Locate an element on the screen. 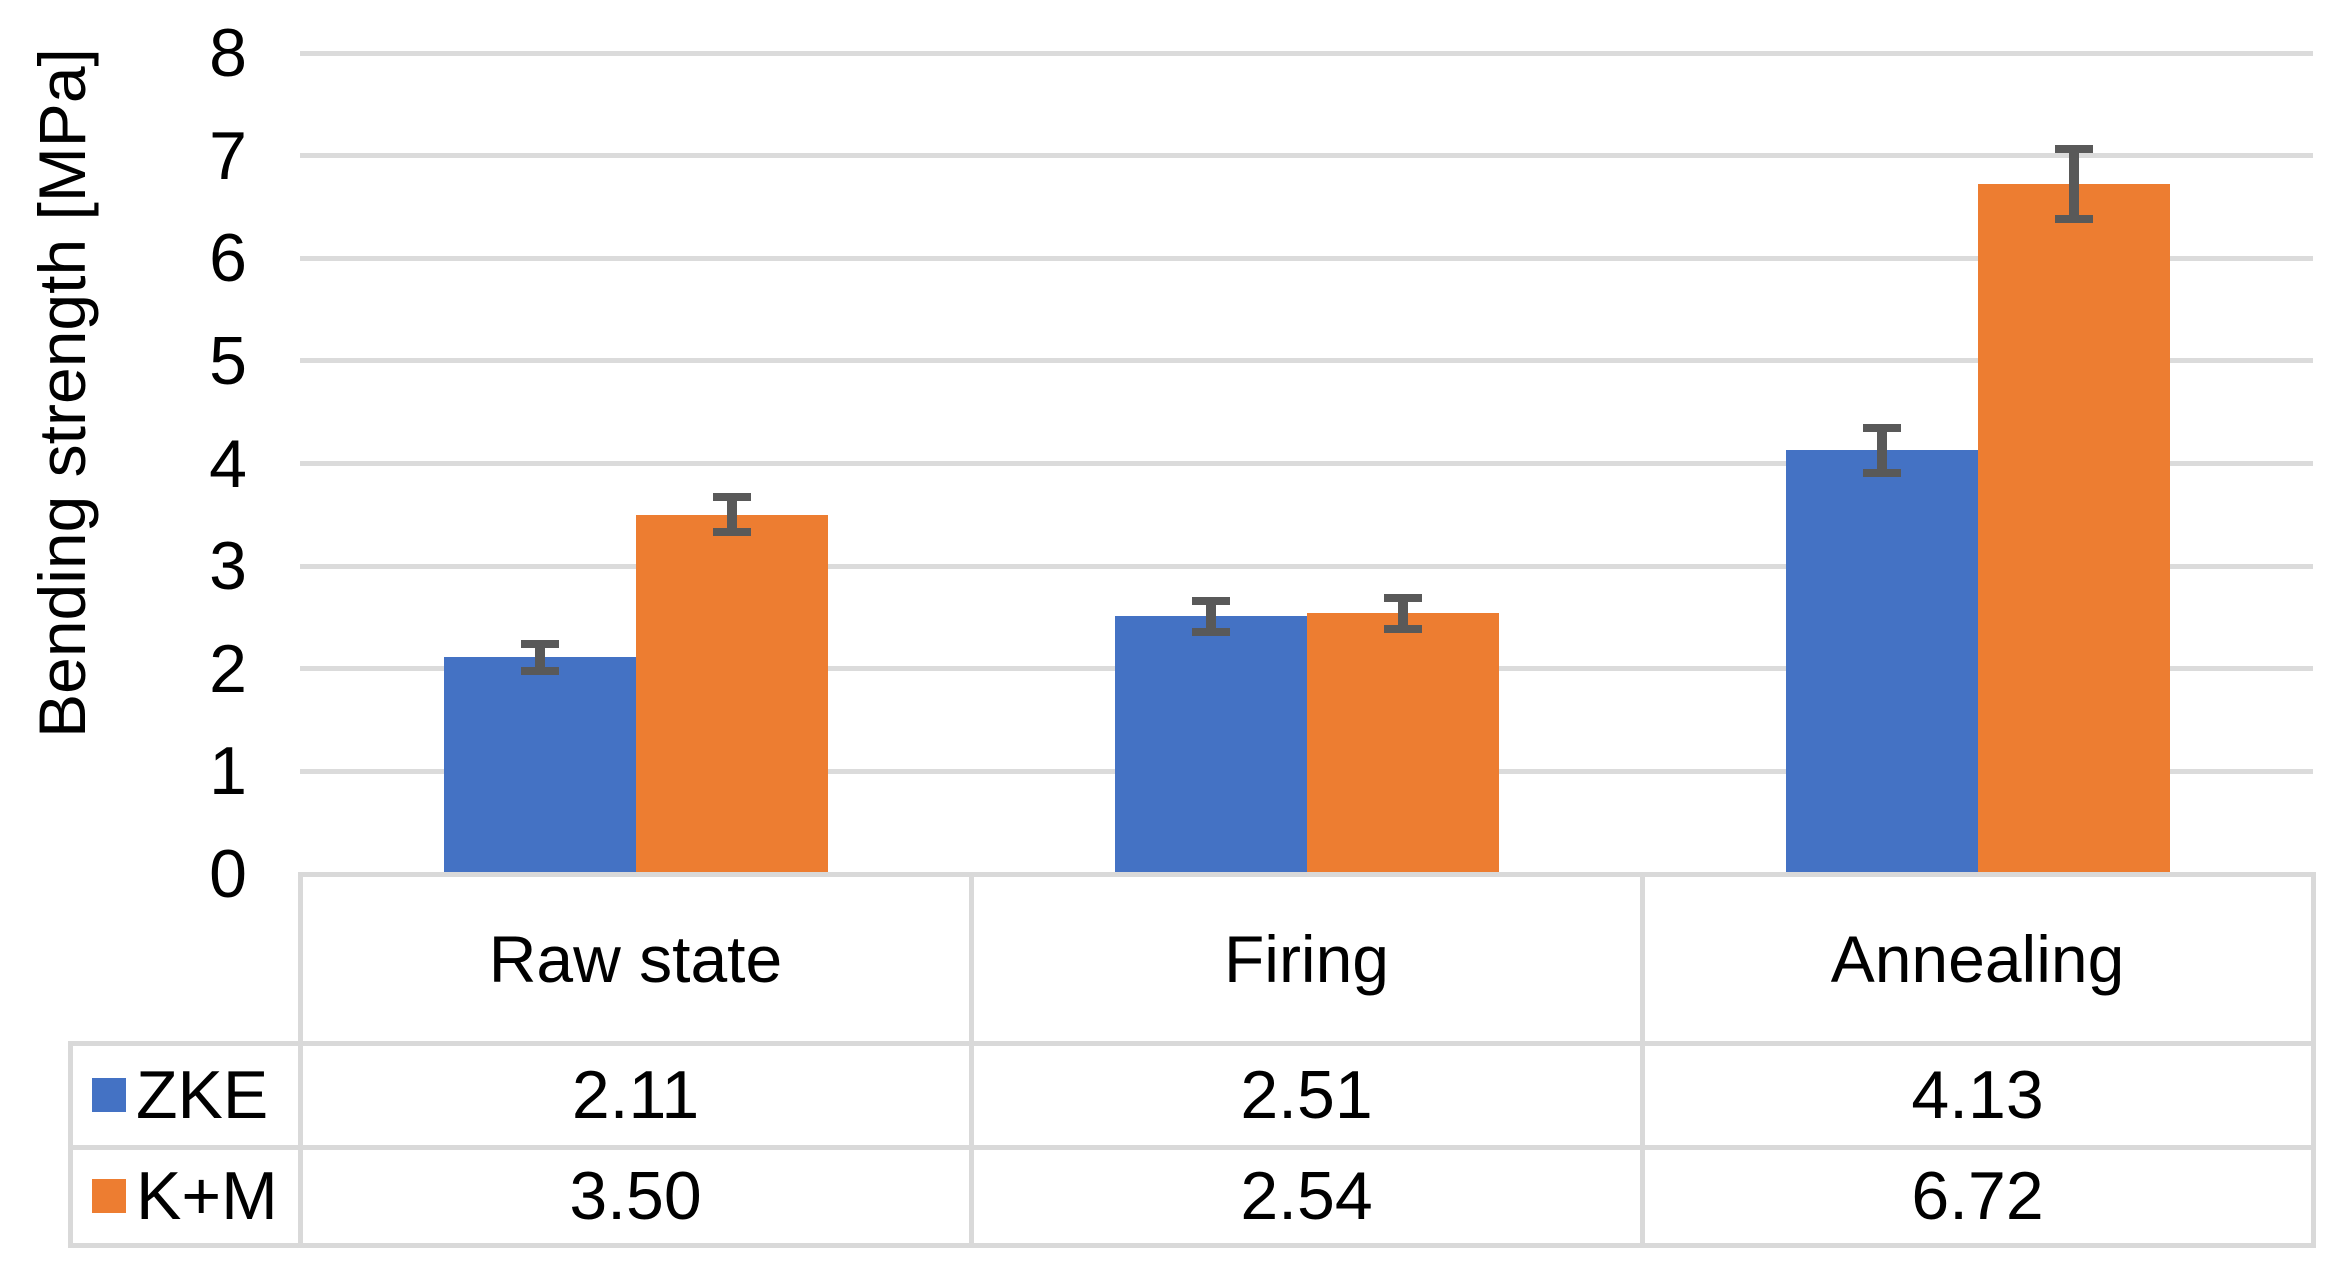  bar-zke-raw-state is located at coordinates (539, 765).